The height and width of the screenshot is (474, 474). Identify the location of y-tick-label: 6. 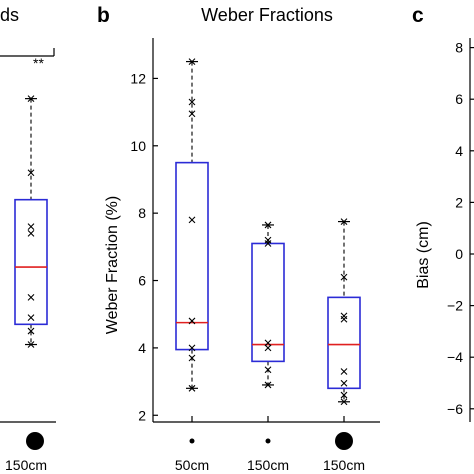
(142, 281).